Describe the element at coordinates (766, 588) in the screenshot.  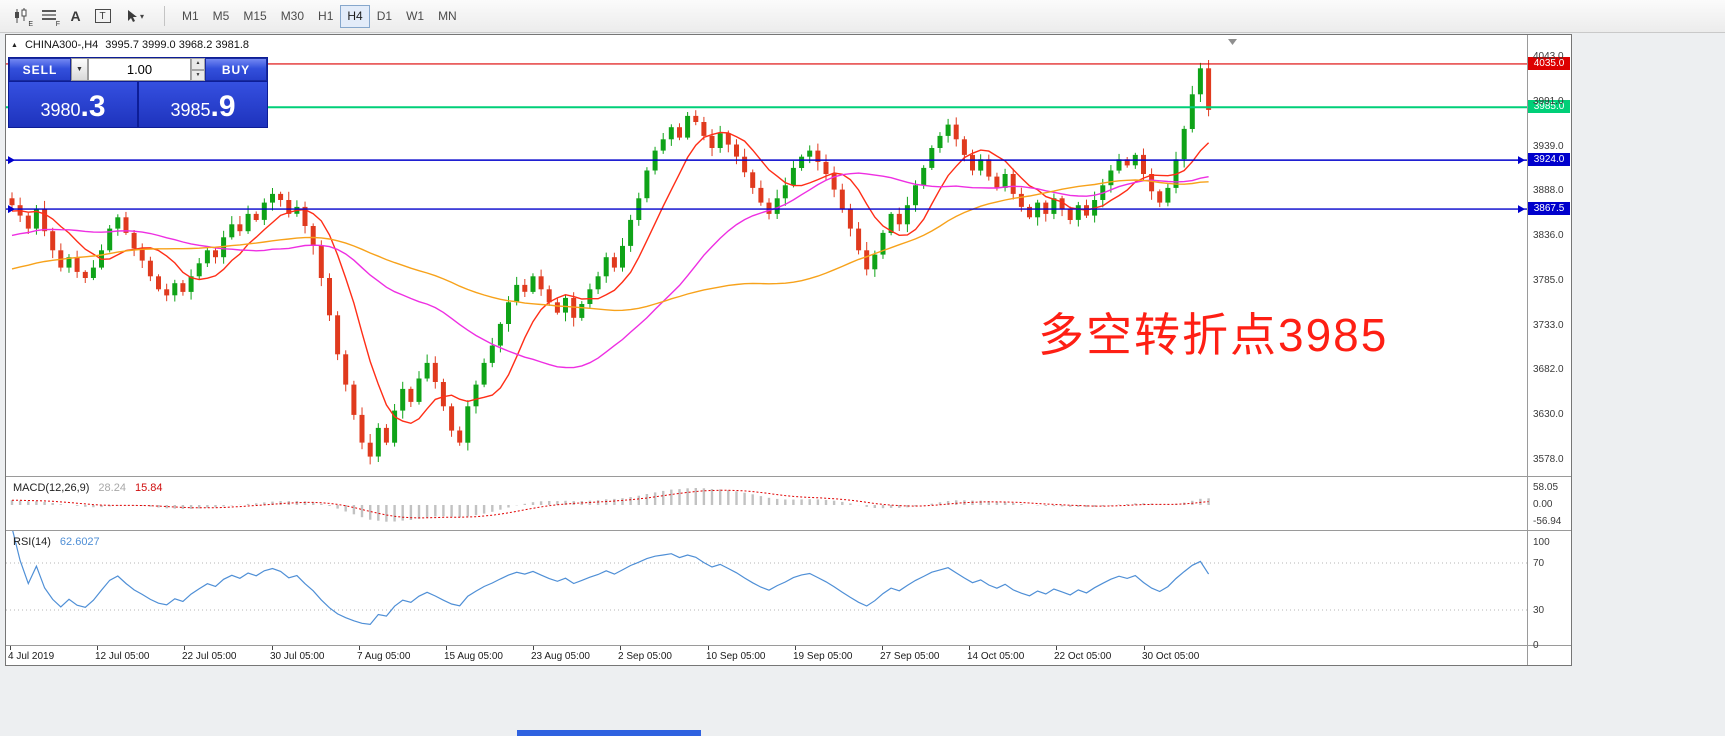
I see `rsi-panel-chart` at that location.